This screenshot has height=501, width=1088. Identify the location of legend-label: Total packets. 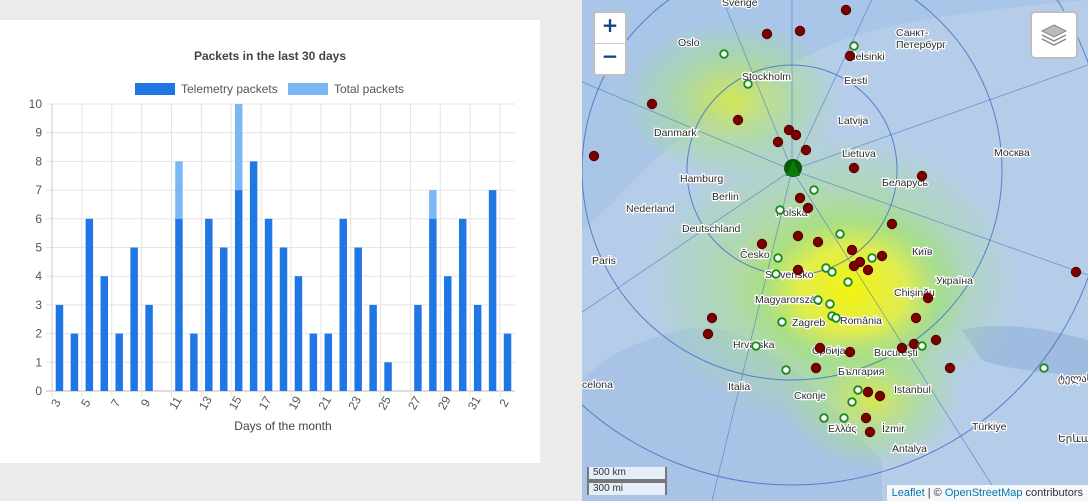
(369, 89).